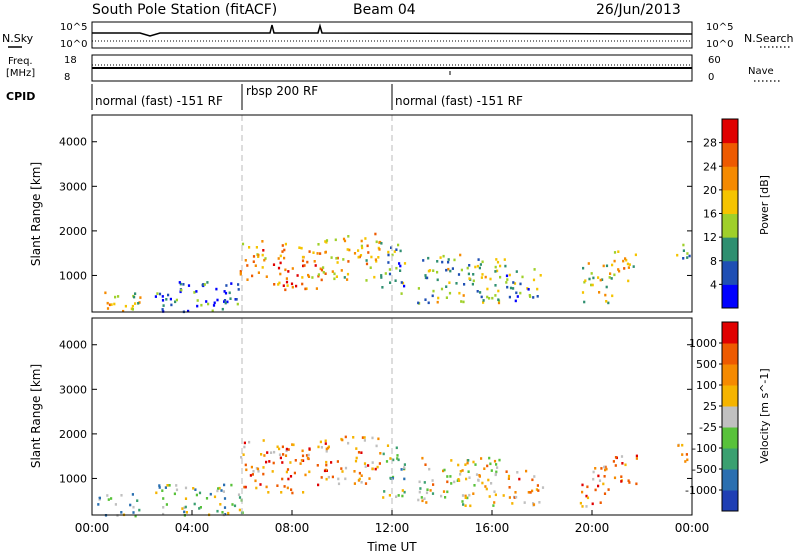 The height and width of the screenshot is (554, 800). I want to click on noise-left-tick-top: 10^5, so click(73, 27).